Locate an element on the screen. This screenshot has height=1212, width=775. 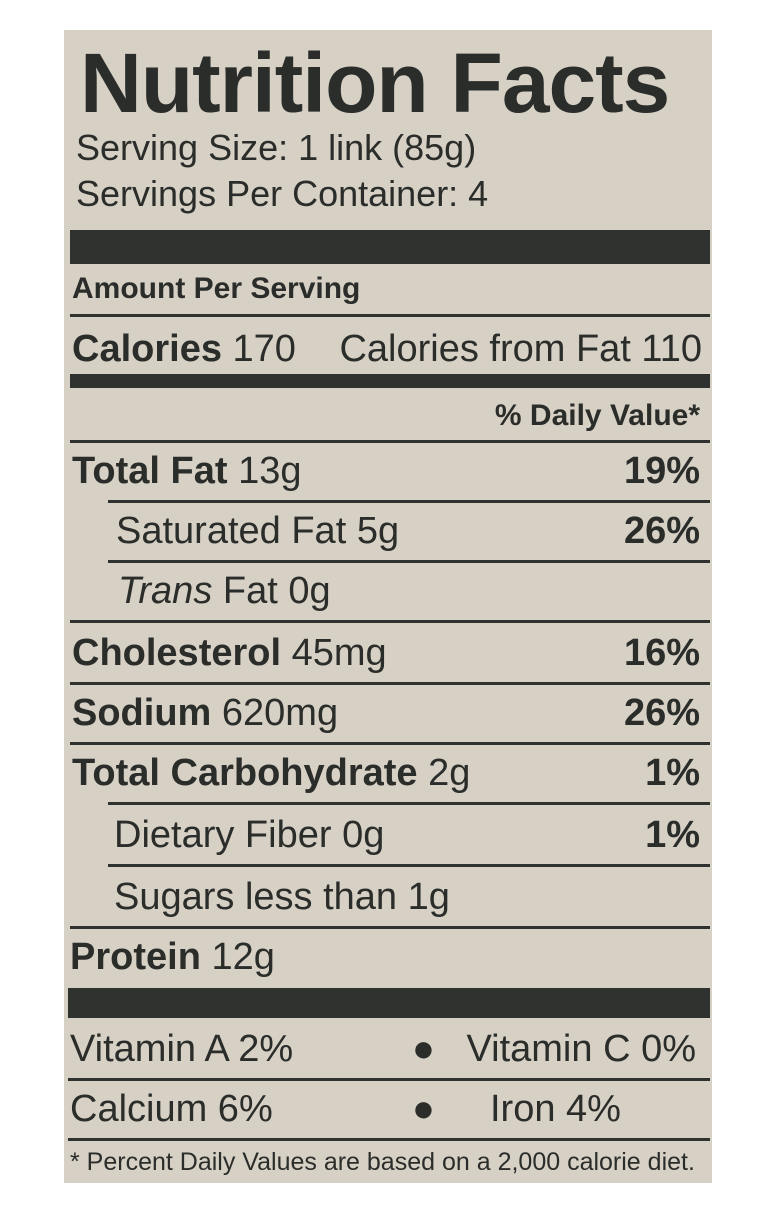
nutrient-name: Total Fat is located at coordinates (150, 471).